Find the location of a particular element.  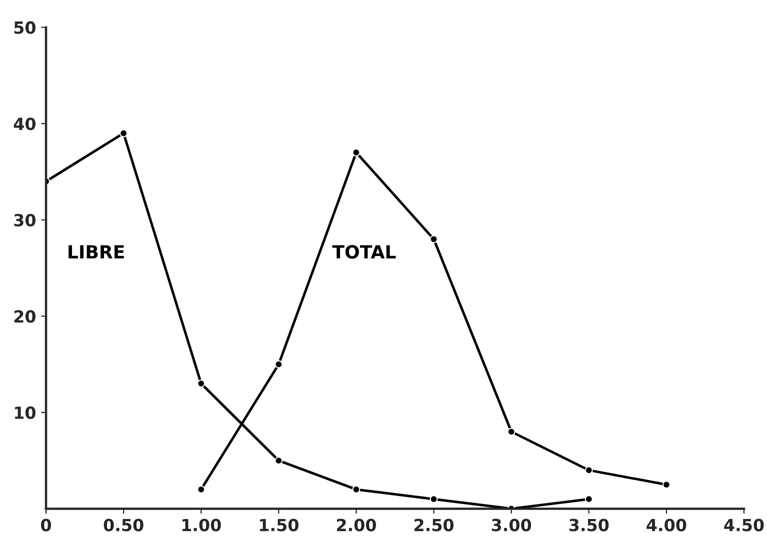

x-tick-label: 4.00 is located at coordinates (666, 525).